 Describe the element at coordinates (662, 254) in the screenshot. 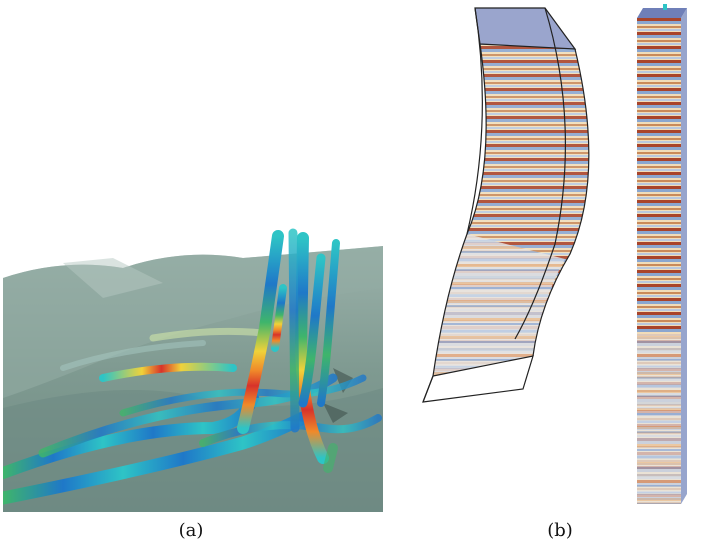

I see `straightened-seismic-column` at that location.